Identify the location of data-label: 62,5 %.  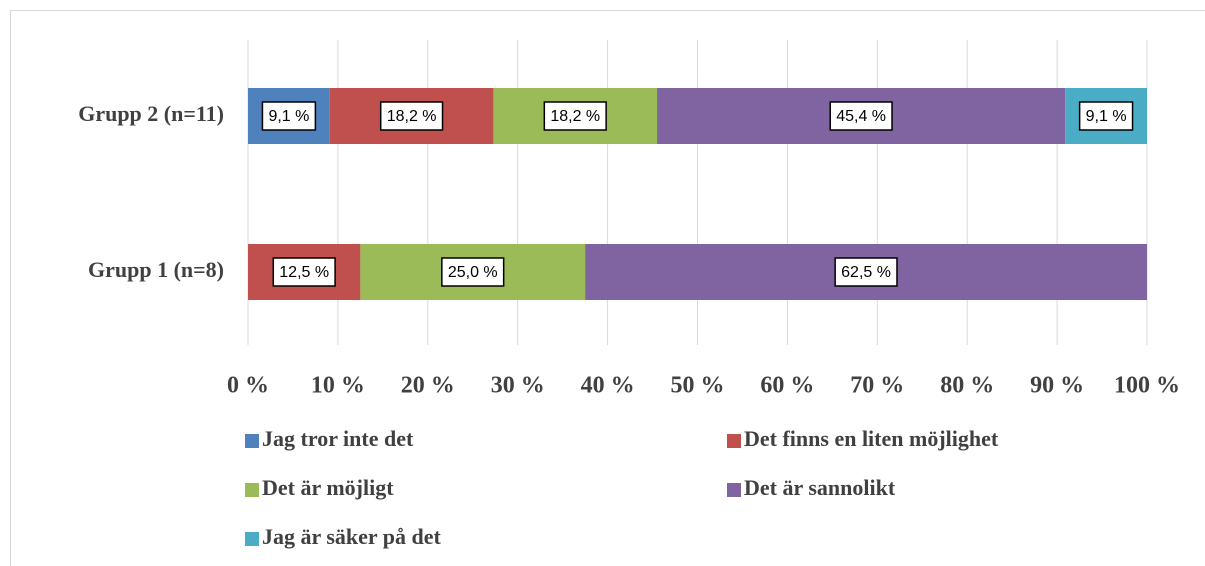
(866, 272).